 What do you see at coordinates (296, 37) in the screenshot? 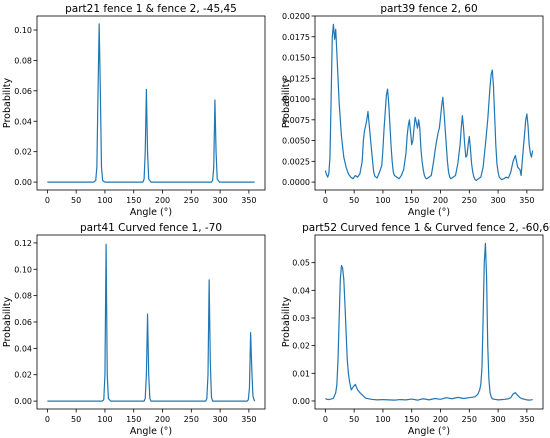
I see `y-tick-label: 0.0175` at bounding box center [296, 37].